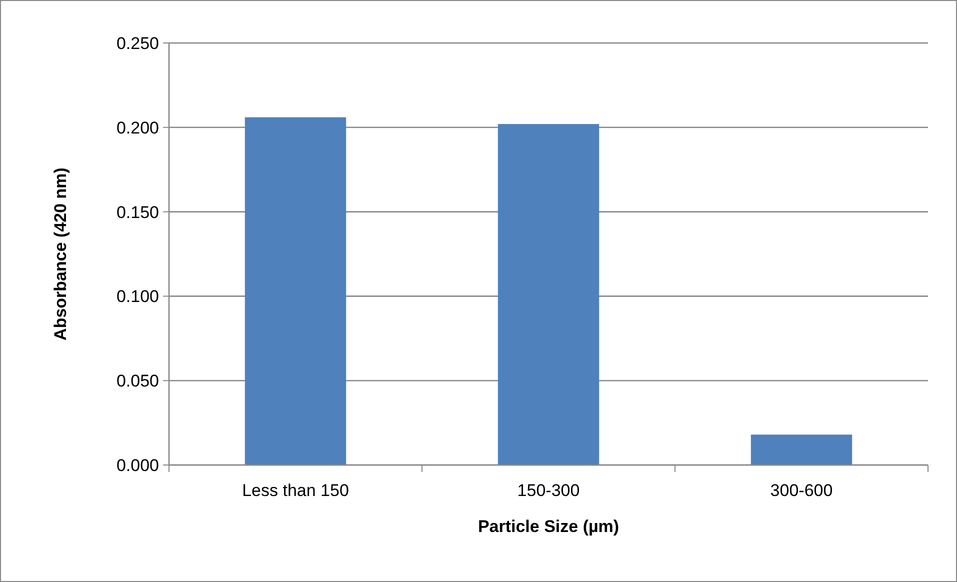 The height and width of the screenshot is (582, 957). I want to click on y-axis-title: Absorbance (420 nm), so click(60, 254).